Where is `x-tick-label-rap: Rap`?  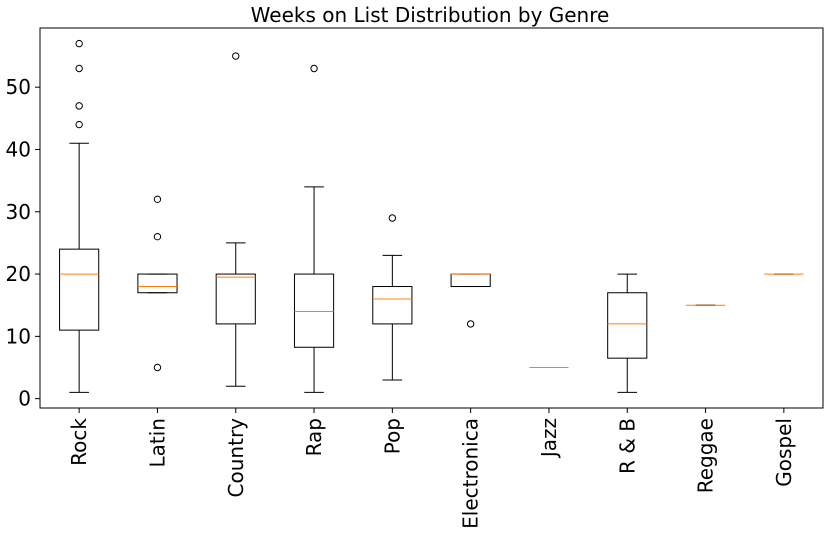 x-tick-label-rap: Rap is located at coordinates (314, 437).